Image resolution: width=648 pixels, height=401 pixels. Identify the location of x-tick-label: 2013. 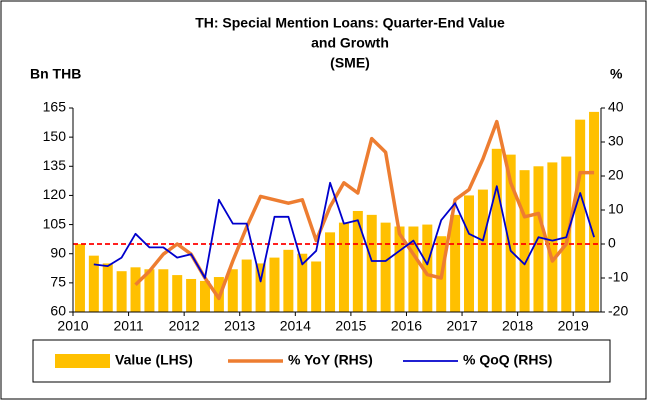
(239, 326).